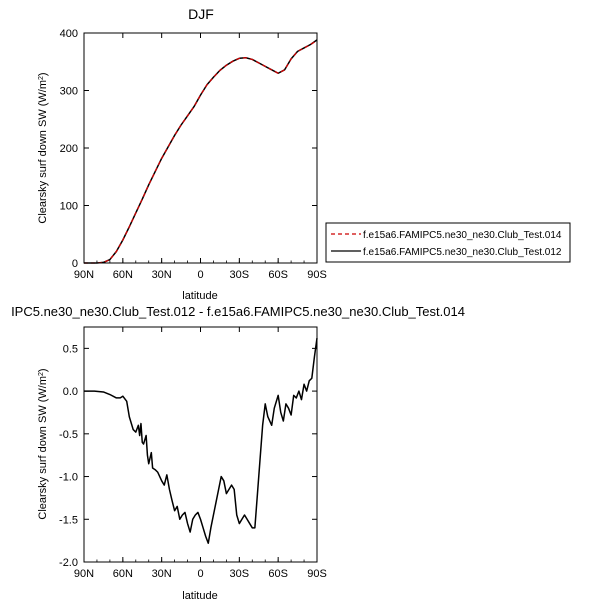 The height and width of the screenshot is (606, 606). What do you see at coordinates (240, 574) in the screenshot?
I see `bottom-chart-x-tick-label-4: 30S` at bounding box center [240, 574].